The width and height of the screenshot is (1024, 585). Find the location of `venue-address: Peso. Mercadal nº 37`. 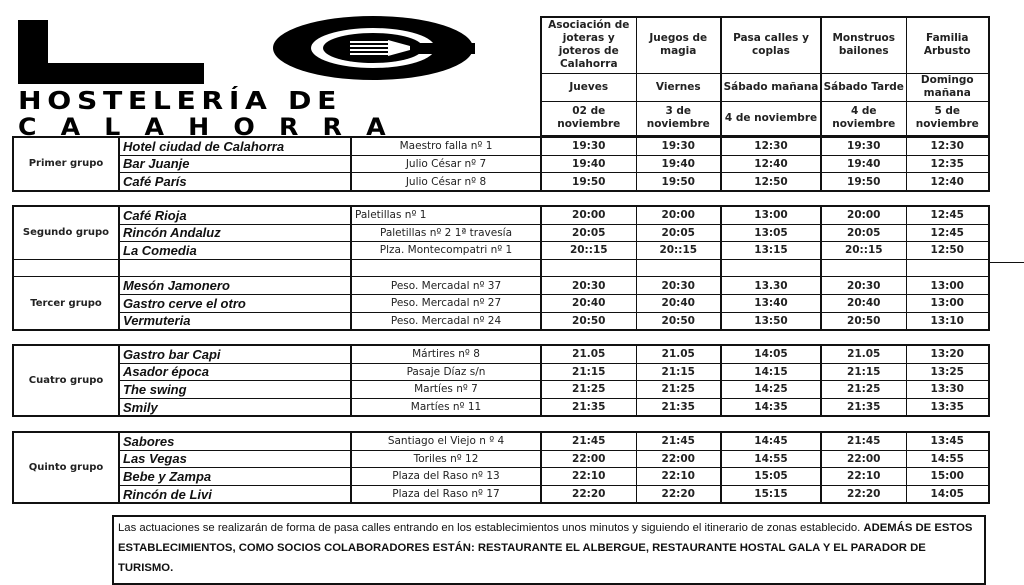

venue-address: Peso. Mercadal nº 37 is located at coordinates (446, 285).